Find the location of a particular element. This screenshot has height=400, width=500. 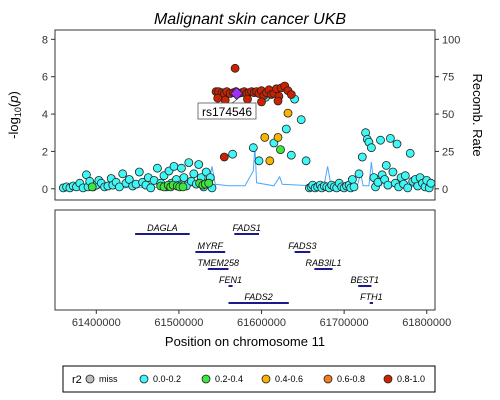

x-tick-label: 61400000 is located at coordinates (96, 323).